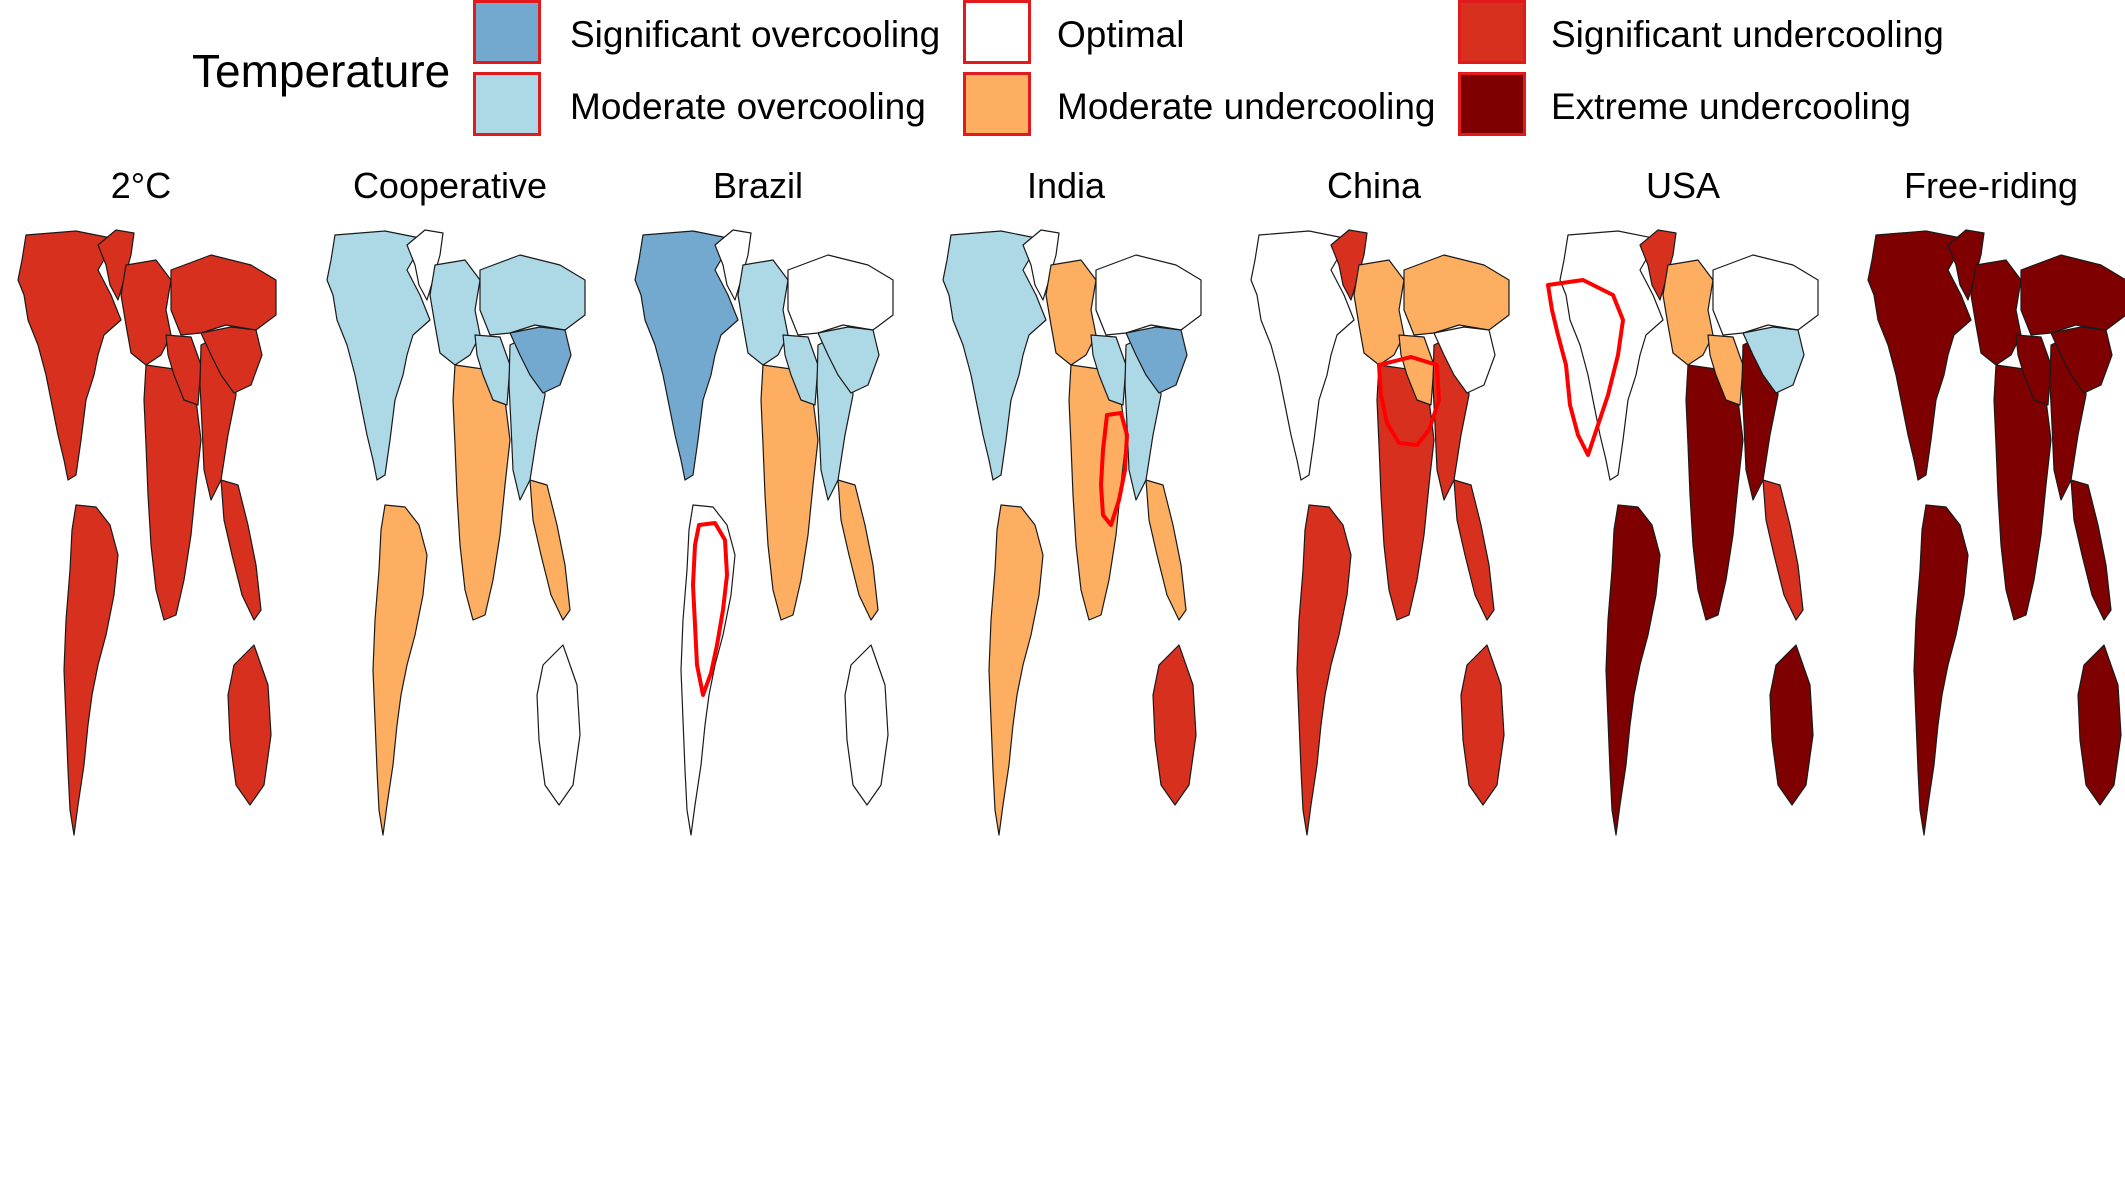  Describe the element at coordinates (748, 106) in the screenshot. I see `legend-label-moderate-overcooling: Moderate overcooling` at that location.